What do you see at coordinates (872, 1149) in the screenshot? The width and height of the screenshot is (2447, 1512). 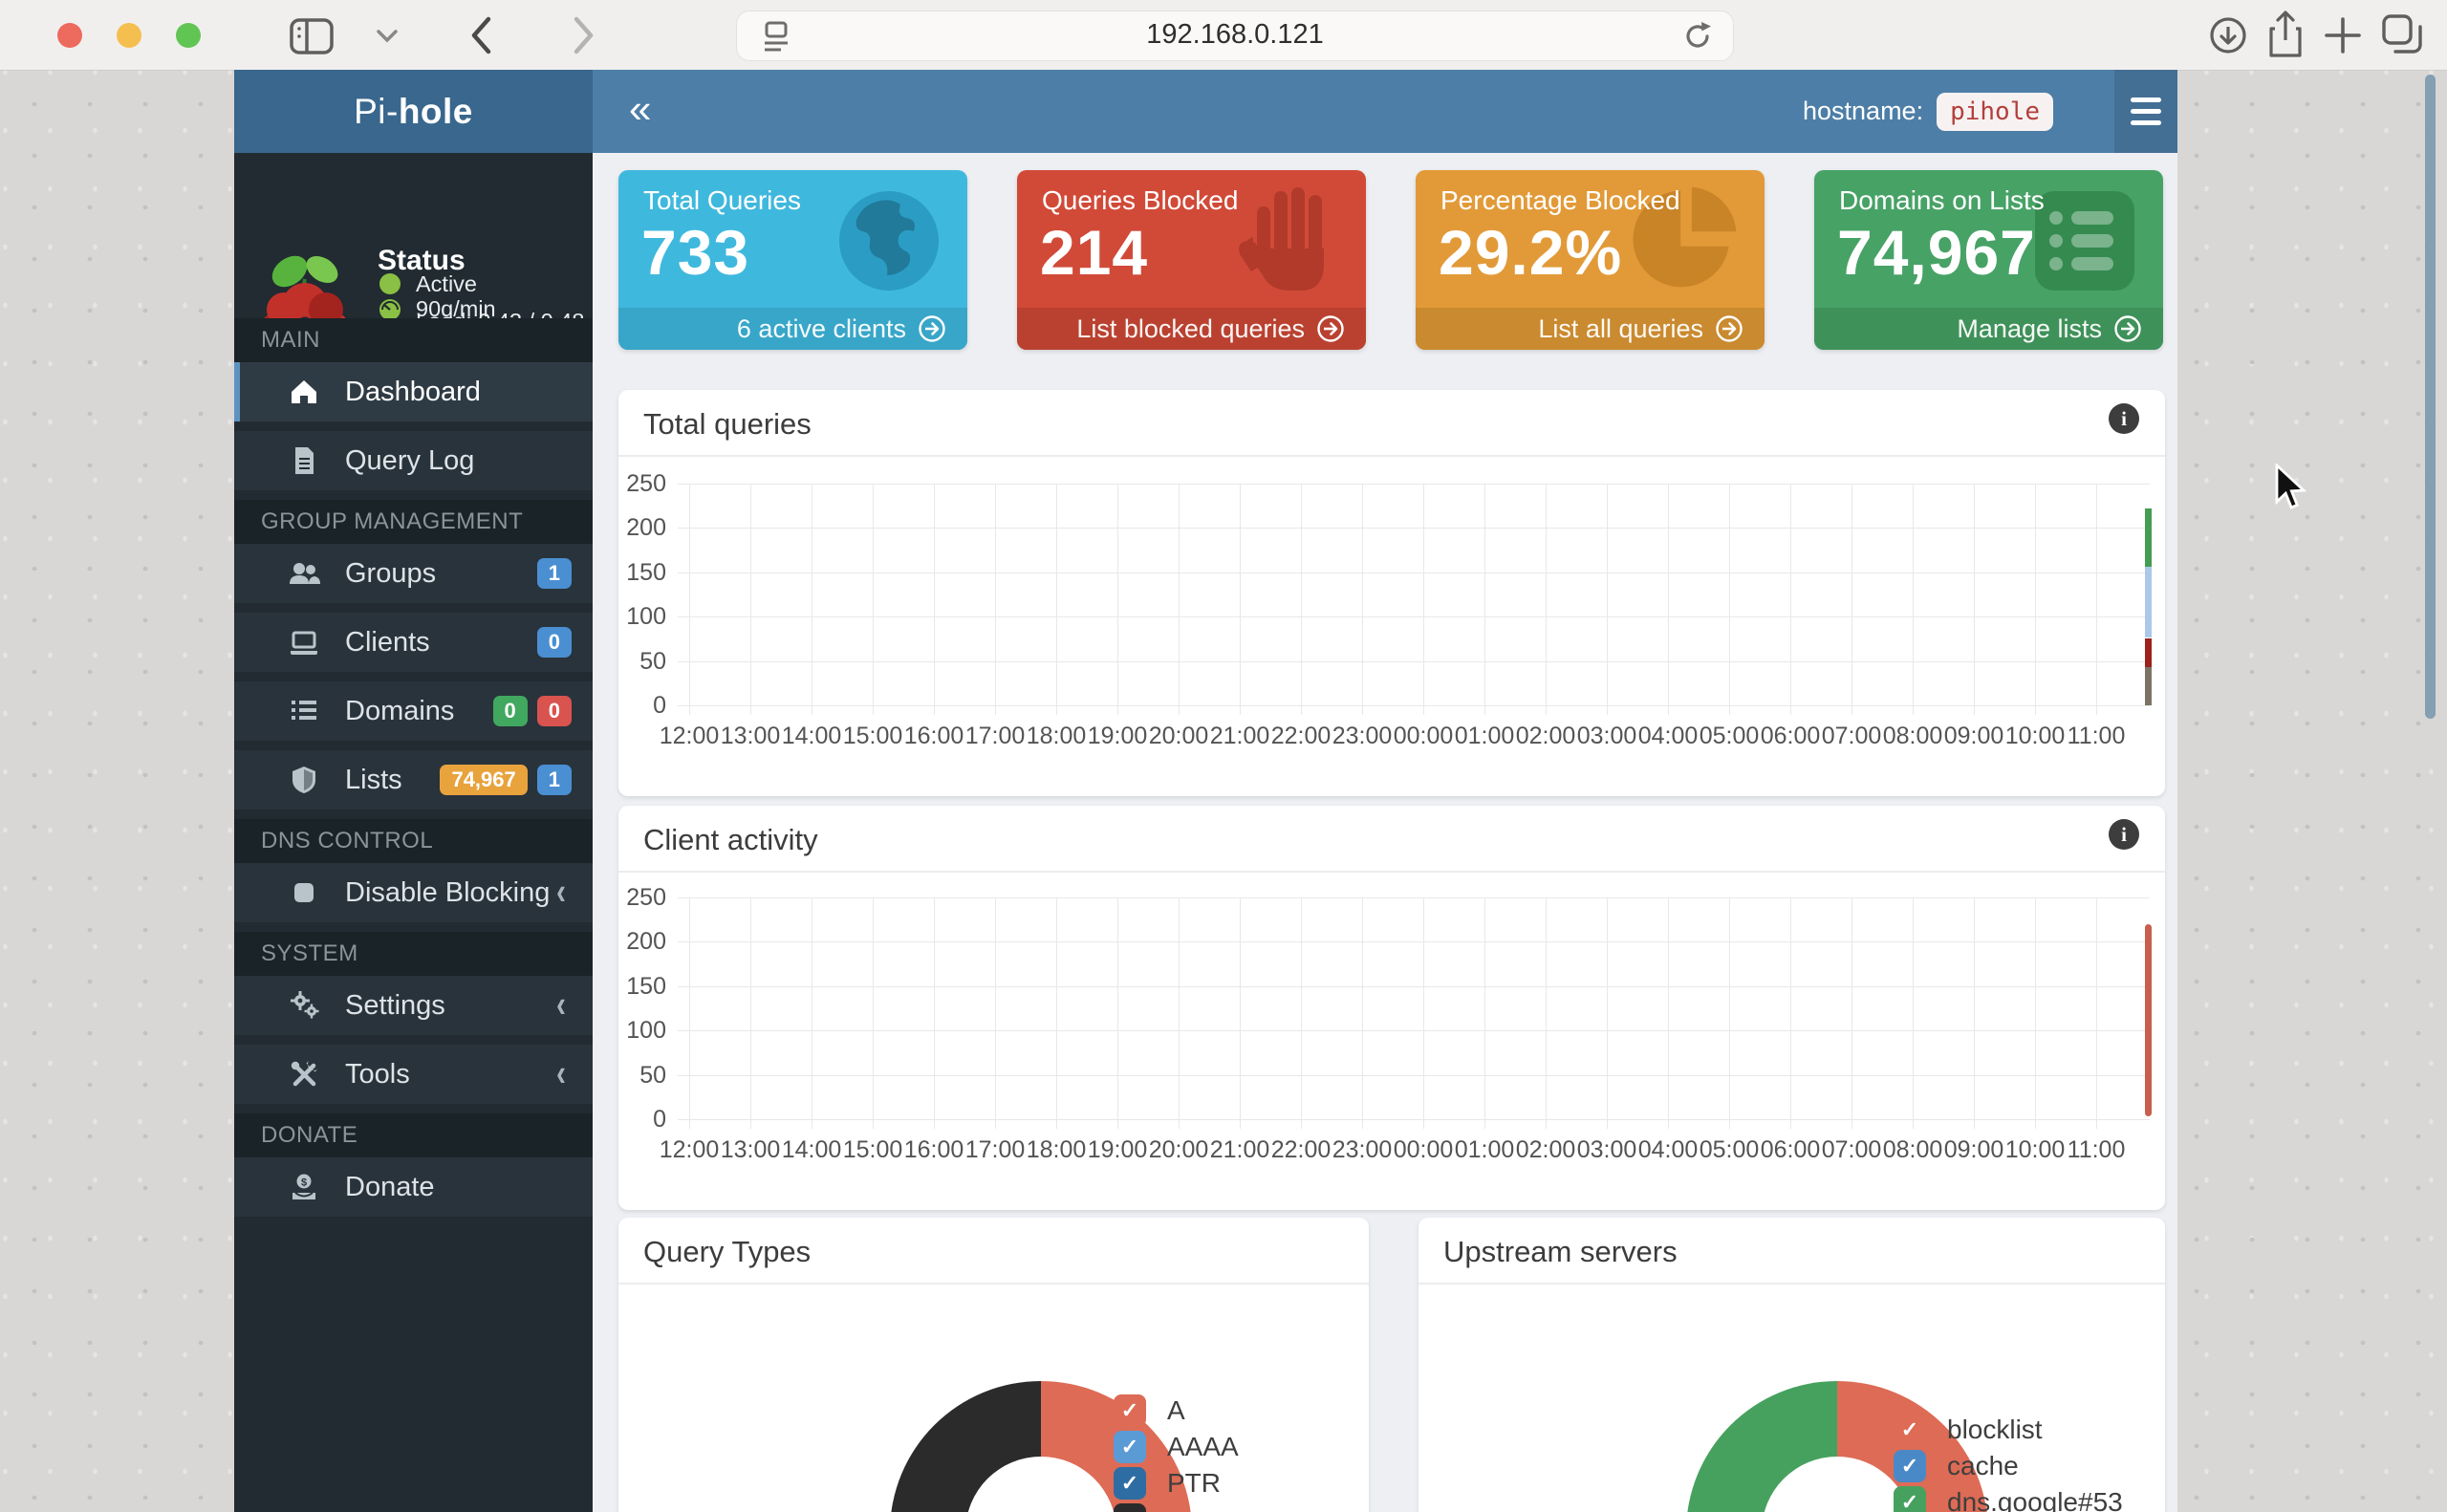 I see `x-axis-tick-label: 15:00` at bounding box center [872, 1149].